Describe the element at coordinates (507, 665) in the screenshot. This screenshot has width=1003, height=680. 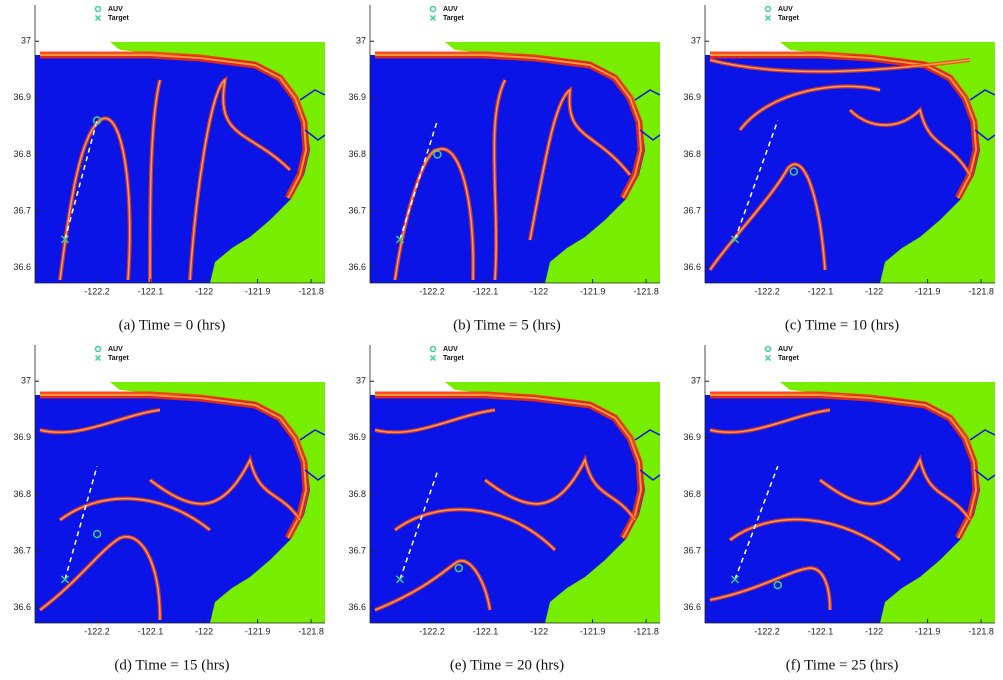
I see `caption: (e) Time = 20 (hrs)` at that location.